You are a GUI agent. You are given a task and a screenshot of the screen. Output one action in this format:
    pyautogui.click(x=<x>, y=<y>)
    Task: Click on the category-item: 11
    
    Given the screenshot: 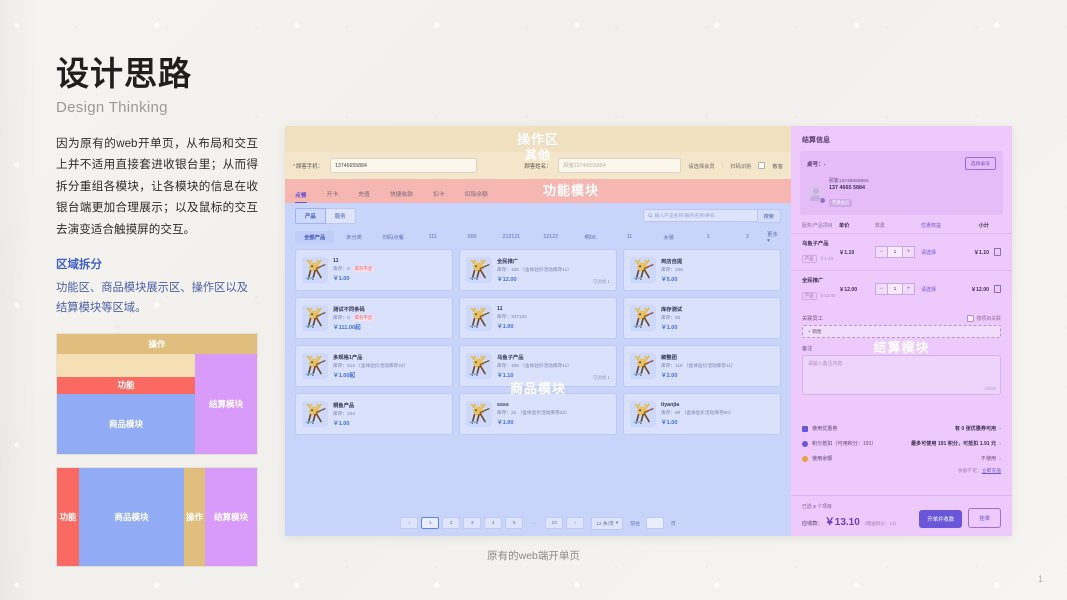 What is the action you would take?
    pyautogui.click(x=629, y=237)
    